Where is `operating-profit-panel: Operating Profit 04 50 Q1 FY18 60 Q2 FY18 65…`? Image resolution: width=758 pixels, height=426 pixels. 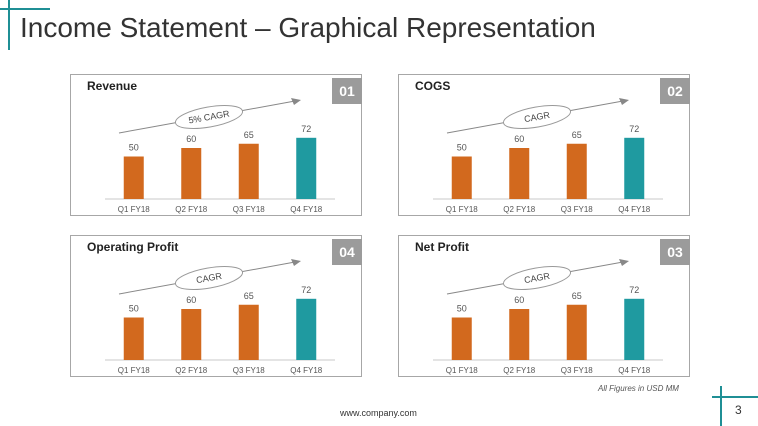
operating-profit-panel: Operating Profit 04 50 Q1 FY18 60 Q2 FY18 65… is located at coordinates (216, 306).